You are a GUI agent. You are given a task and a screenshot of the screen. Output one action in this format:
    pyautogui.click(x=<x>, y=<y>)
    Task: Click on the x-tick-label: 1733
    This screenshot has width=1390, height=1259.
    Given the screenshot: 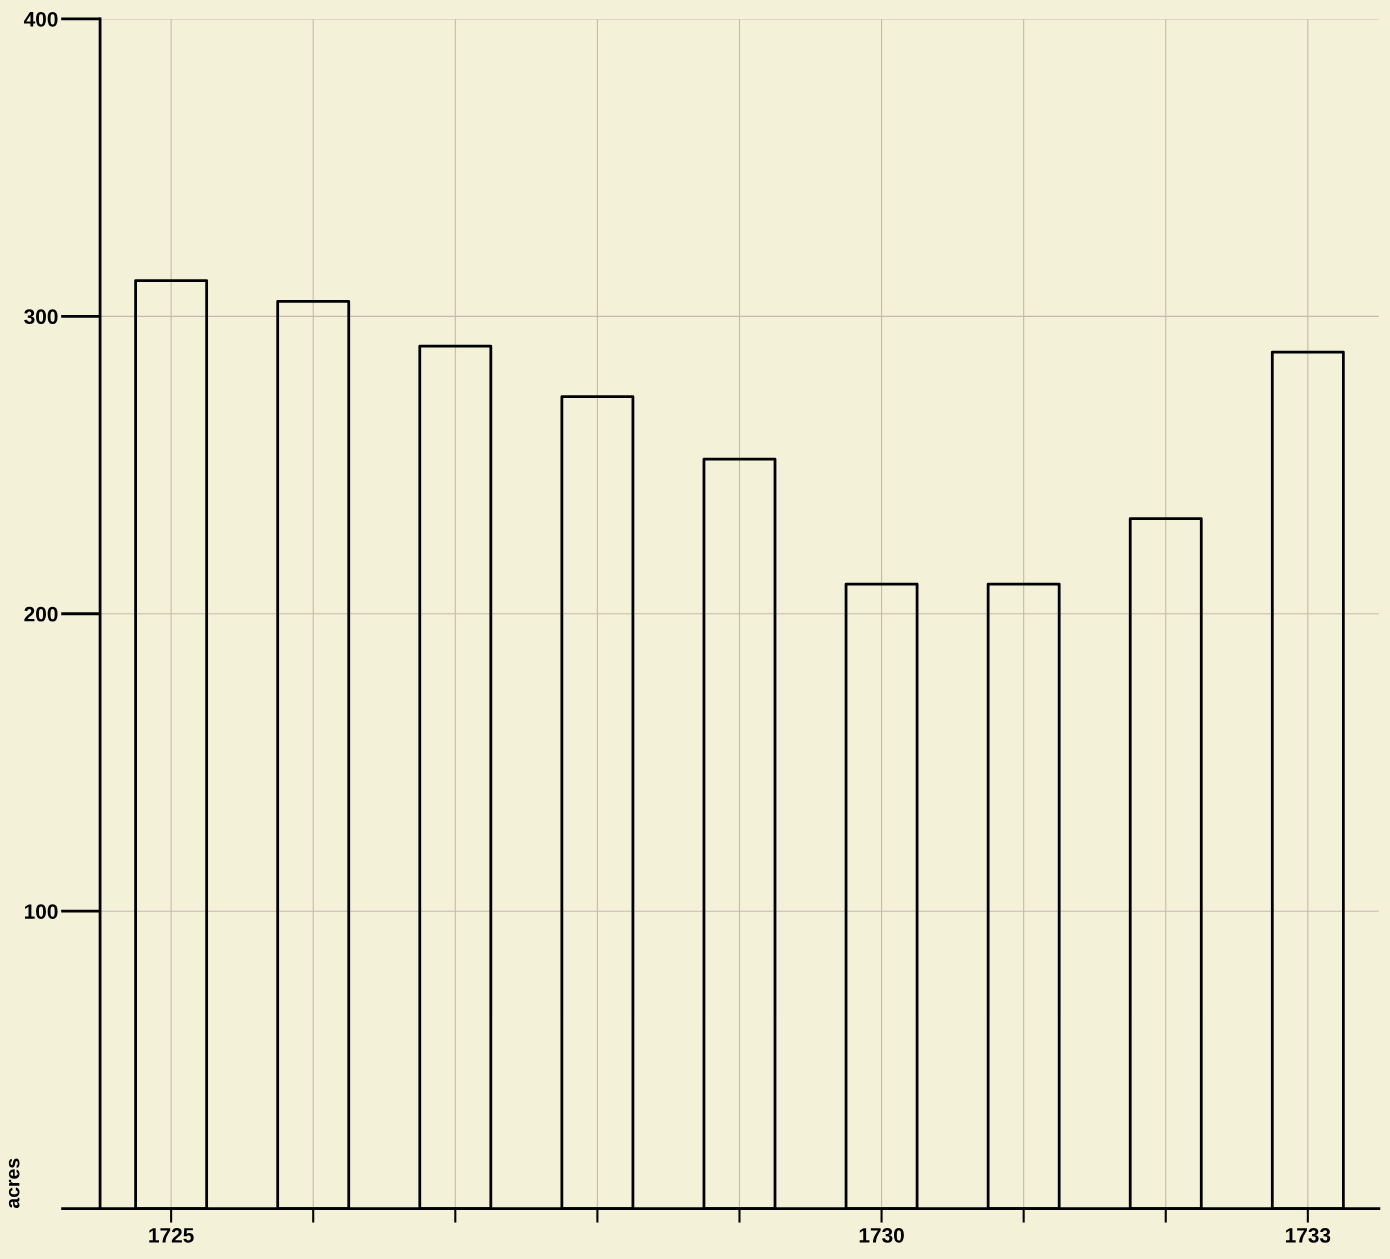 What is the action you would take?
    pyautogui.click(x=1308, y=1235)
    